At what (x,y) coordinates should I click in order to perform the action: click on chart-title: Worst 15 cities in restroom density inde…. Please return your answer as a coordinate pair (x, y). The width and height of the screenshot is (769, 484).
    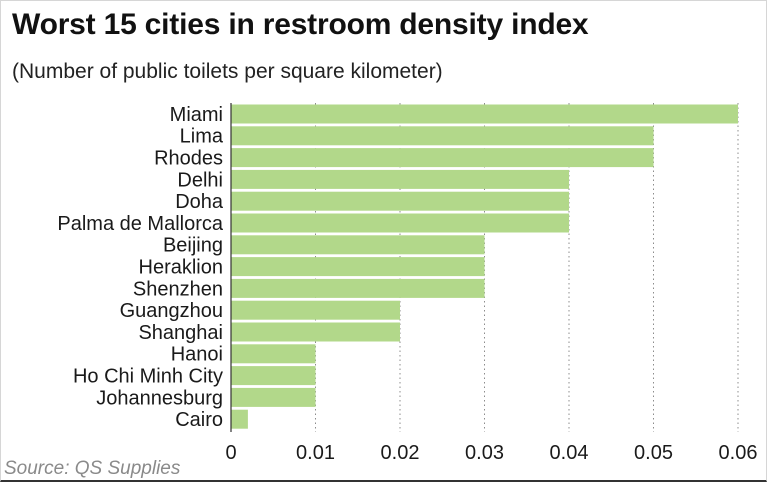
    Looking at the image, I should click on (300, 24).